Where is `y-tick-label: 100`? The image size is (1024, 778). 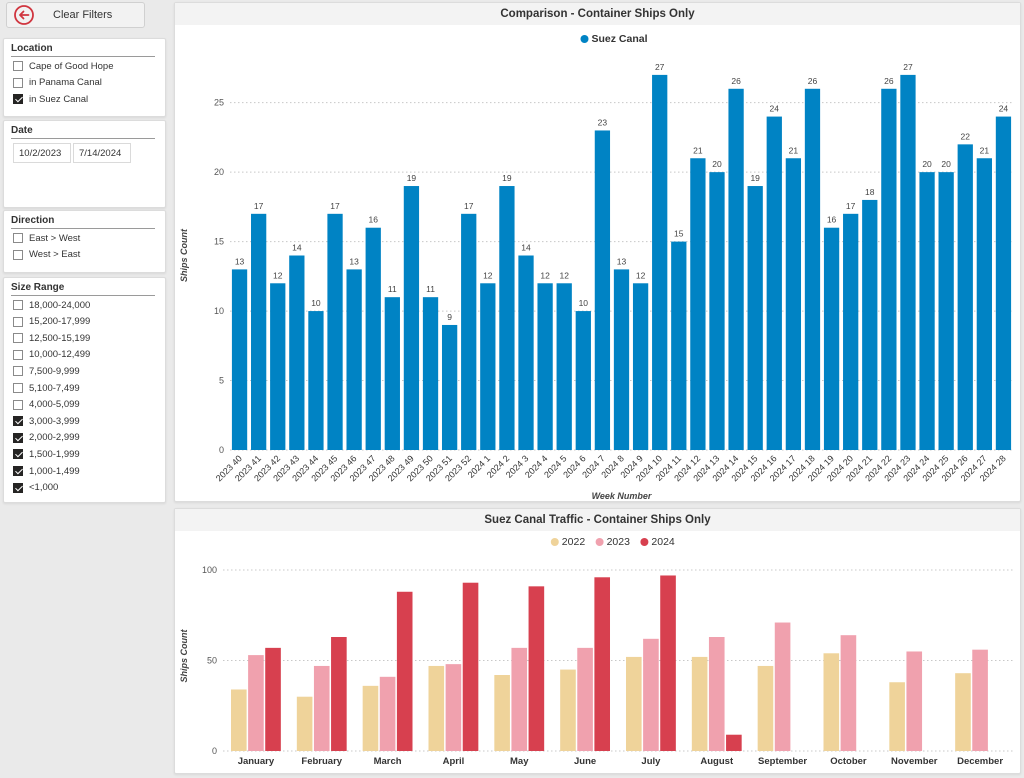
y-tick-label: 100 is located at coordinates (209, 570).